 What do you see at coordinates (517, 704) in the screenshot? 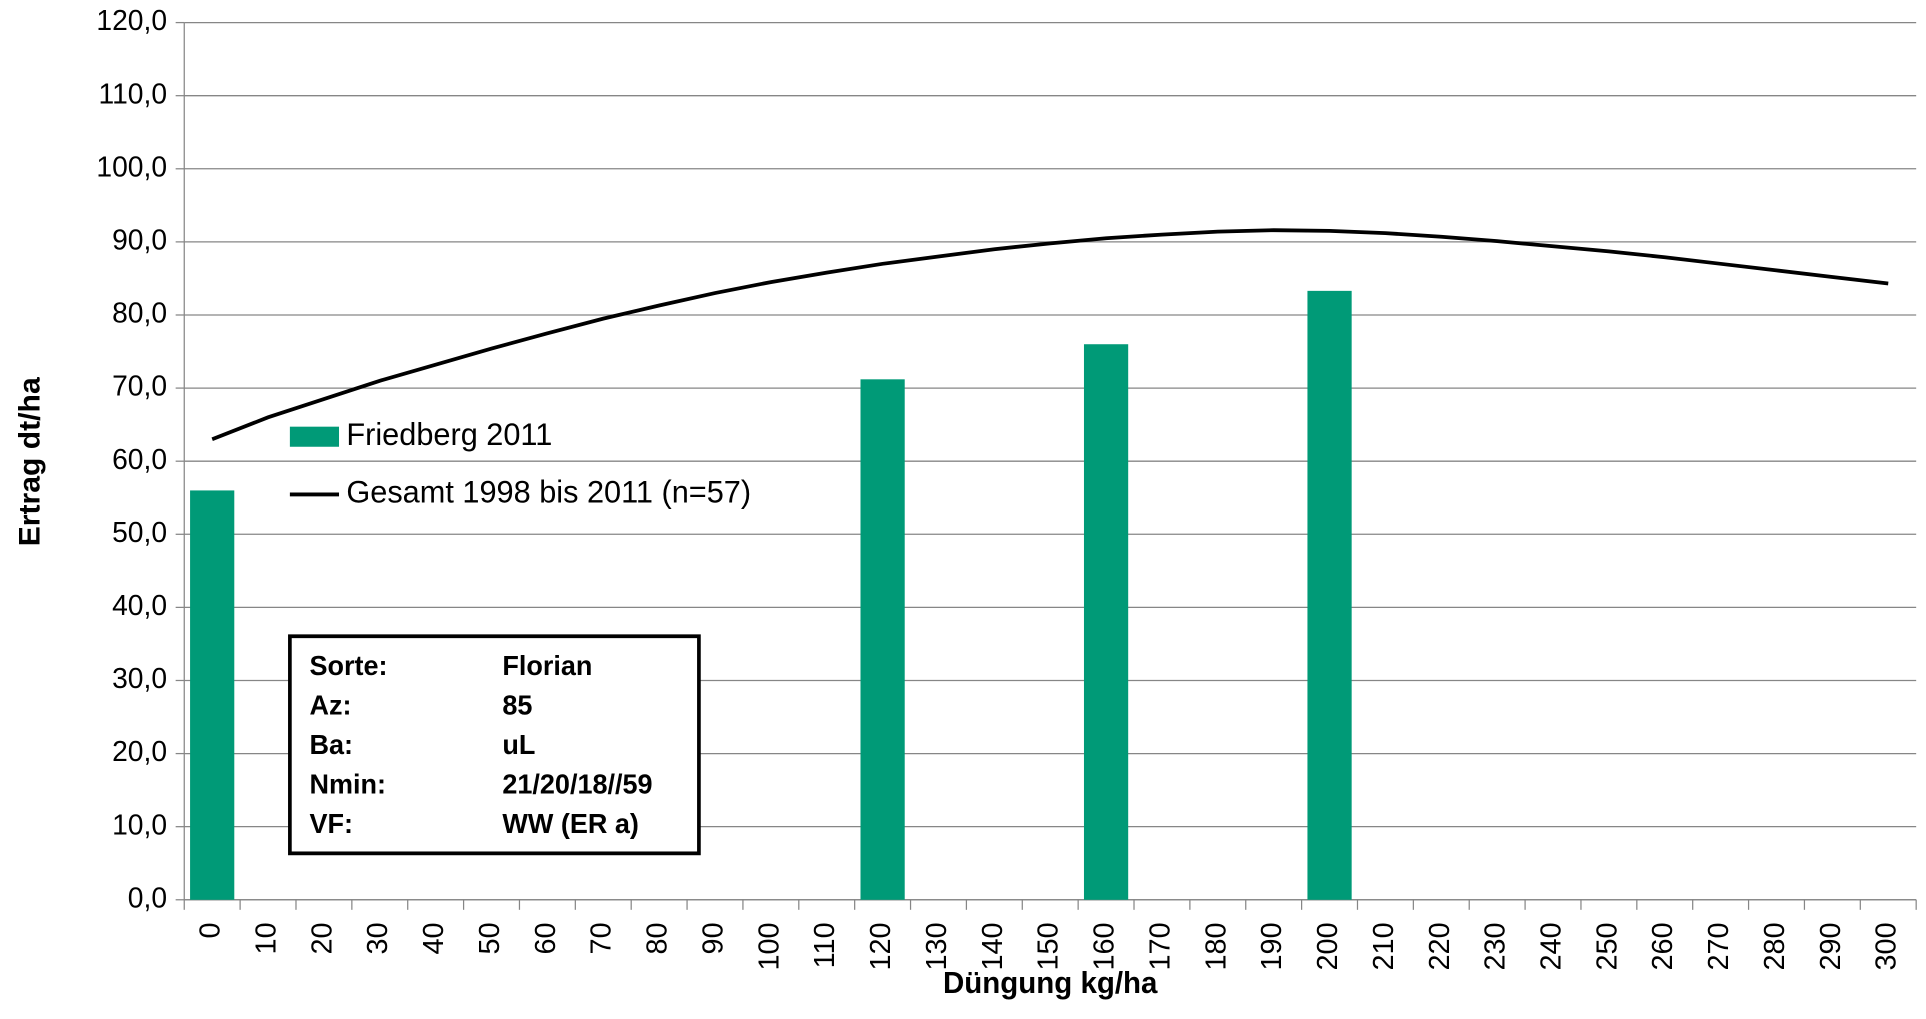
I see `info-value: 85` at bounding box center [517, 704].